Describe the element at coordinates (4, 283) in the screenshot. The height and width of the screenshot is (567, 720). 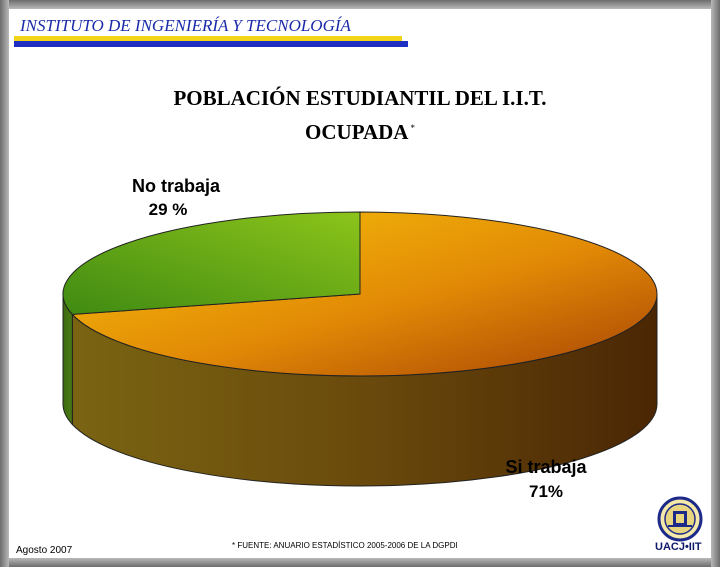
I see `frame-left` at that location.